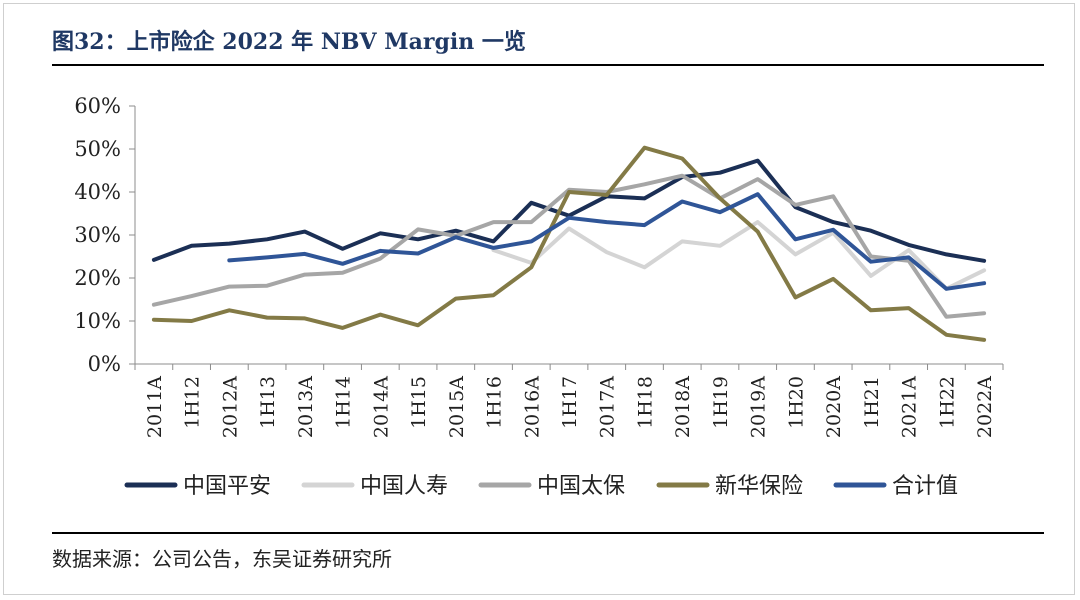 The image size is (1080, 600). What do you see at coordinates (608, 407) in the screenshot?
I see `x-tick-label: 2017A` at bounding box center [608, 407].